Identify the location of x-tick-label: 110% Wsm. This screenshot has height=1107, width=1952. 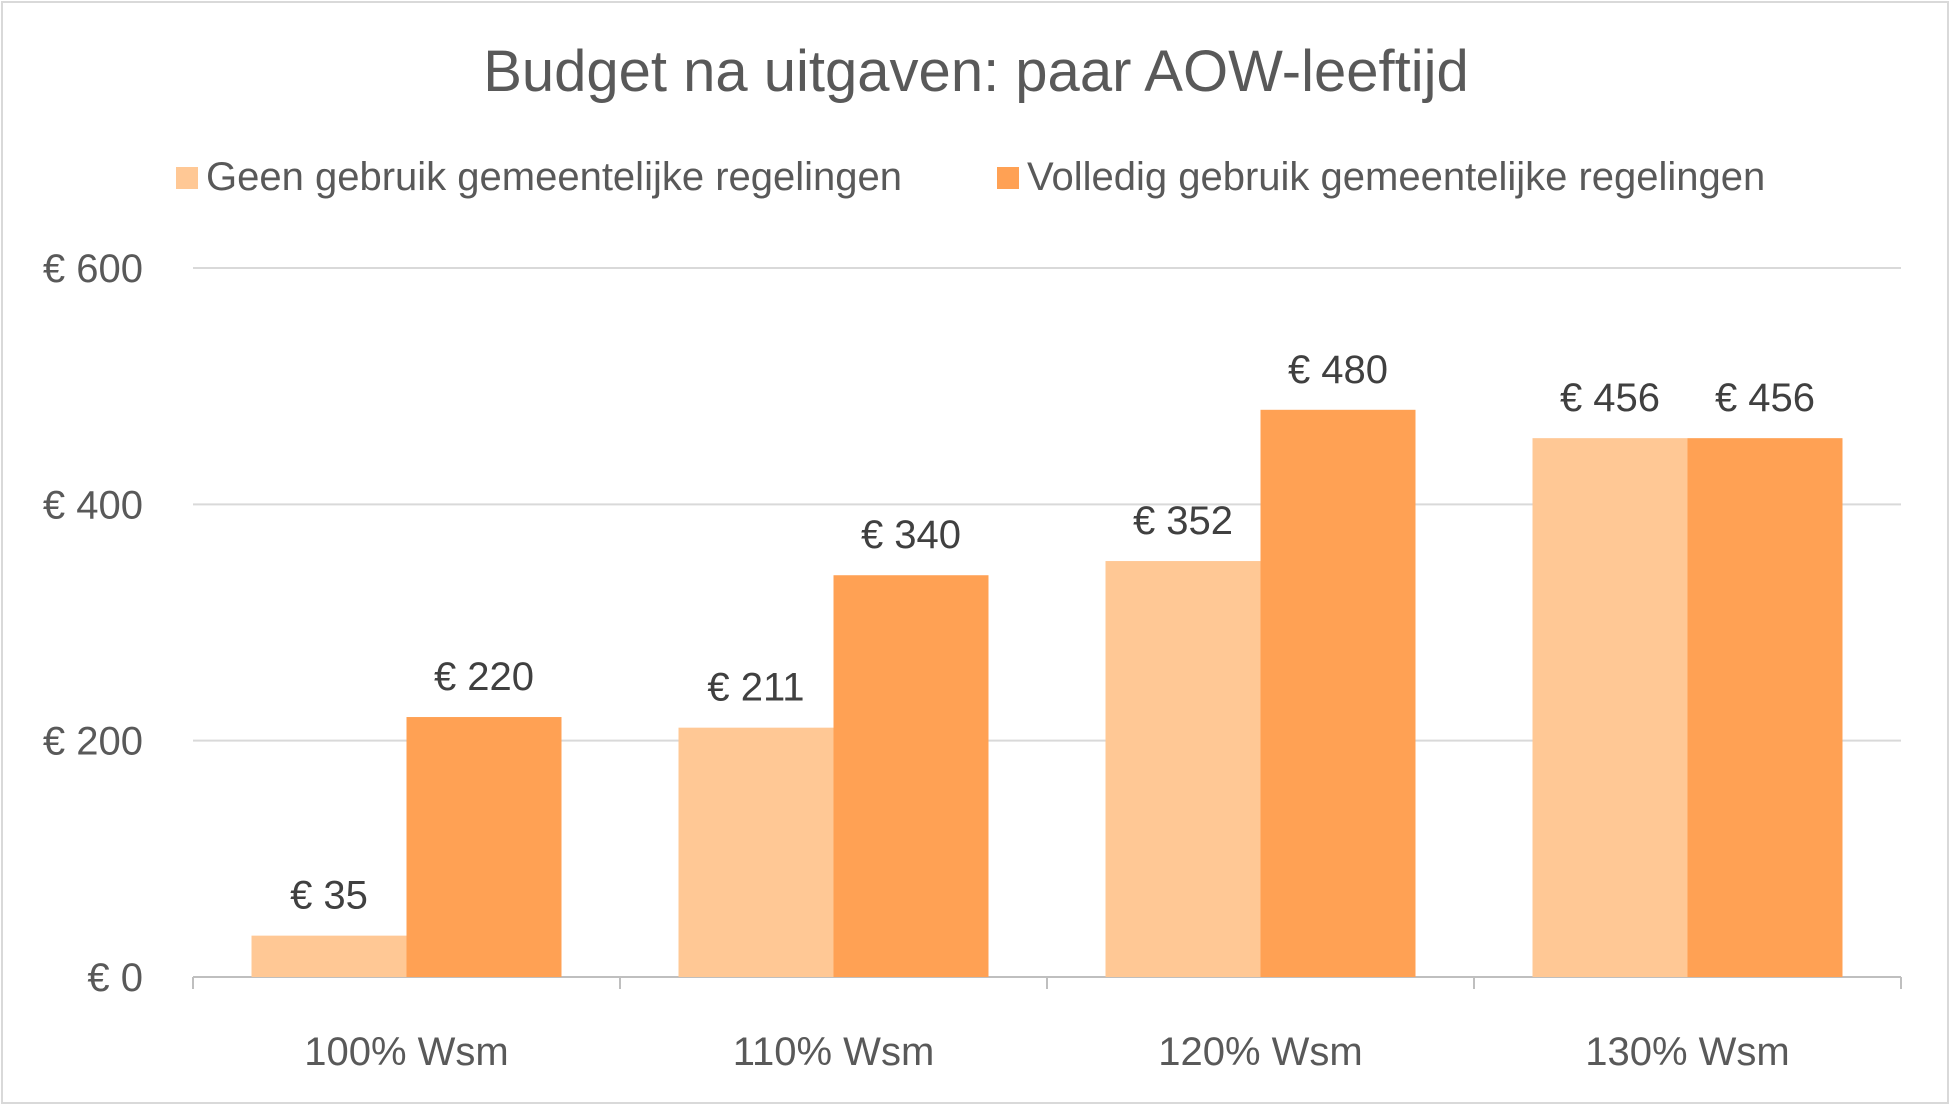
(834, 1052).